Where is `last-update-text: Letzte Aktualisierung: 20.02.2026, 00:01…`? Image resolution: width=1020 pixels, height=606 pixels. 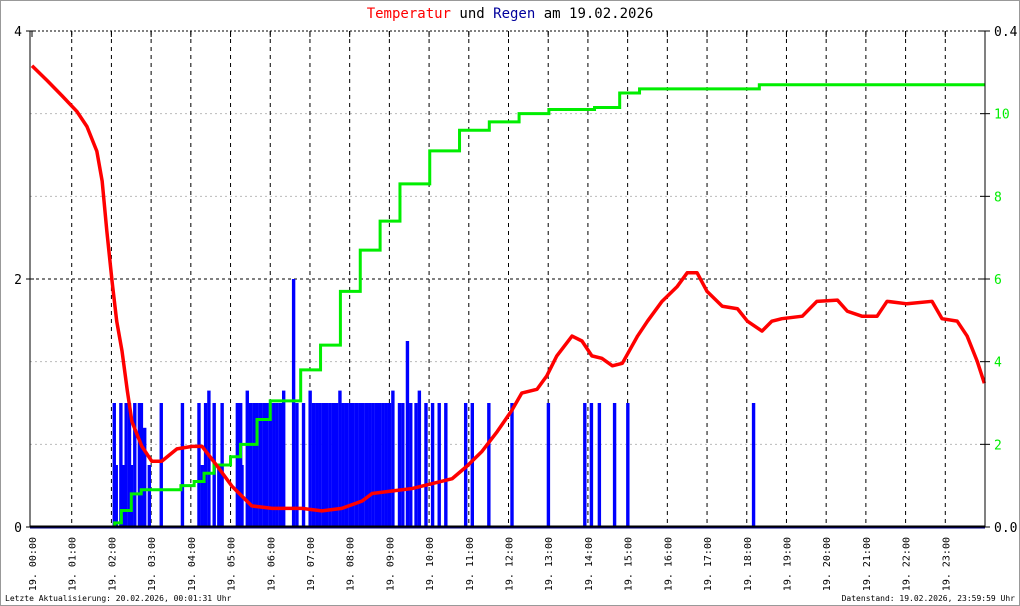
last-update-text: Letzte Aktualisierung: 20.02.2026, 00:01… is located at coordinates (118, 598).